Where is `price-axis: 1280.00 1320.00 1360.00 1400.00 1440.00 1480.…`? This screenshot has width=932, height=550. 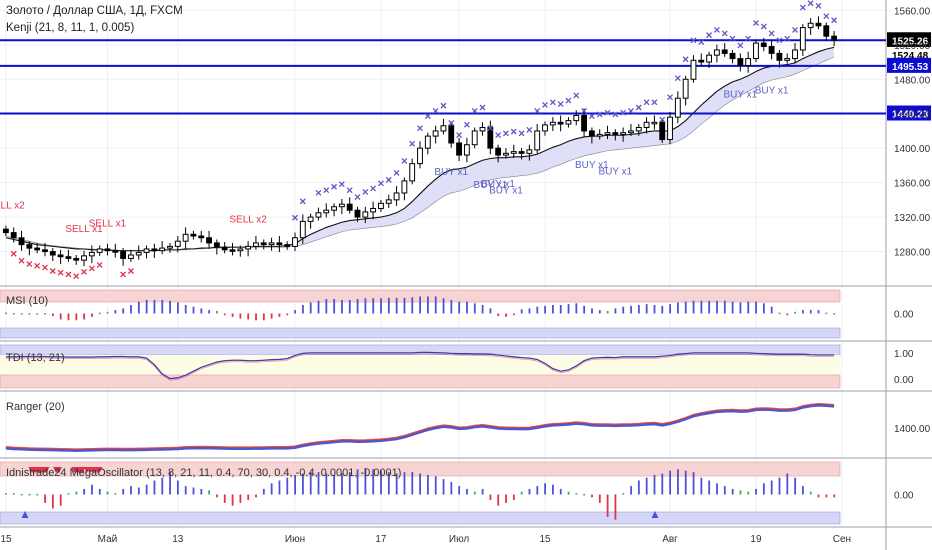 price-axis: 1280.00 1320.00 1360.00 1400.00 1440.00 1480.… is located at coordinates (912, 253).